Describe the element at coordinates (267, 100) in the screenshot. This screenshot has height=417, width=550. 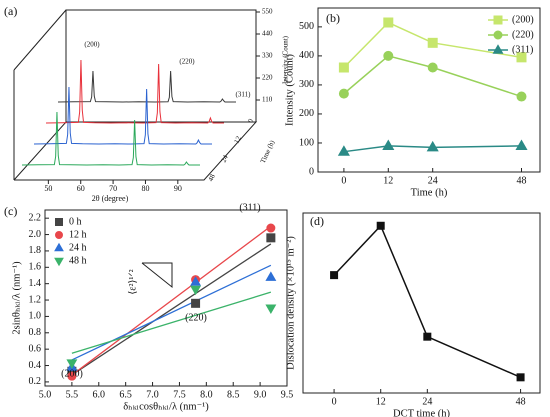
I see `y-tick-label: 110` at that location.